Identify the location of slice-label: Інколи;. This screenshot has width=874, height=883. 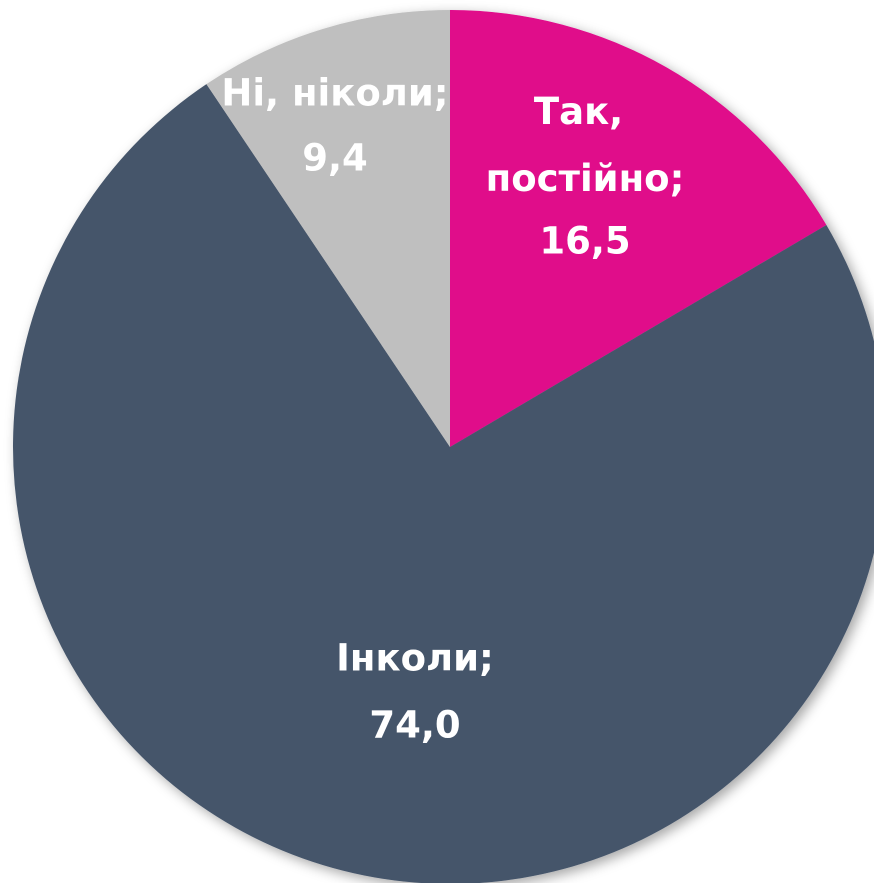
(415, 658).